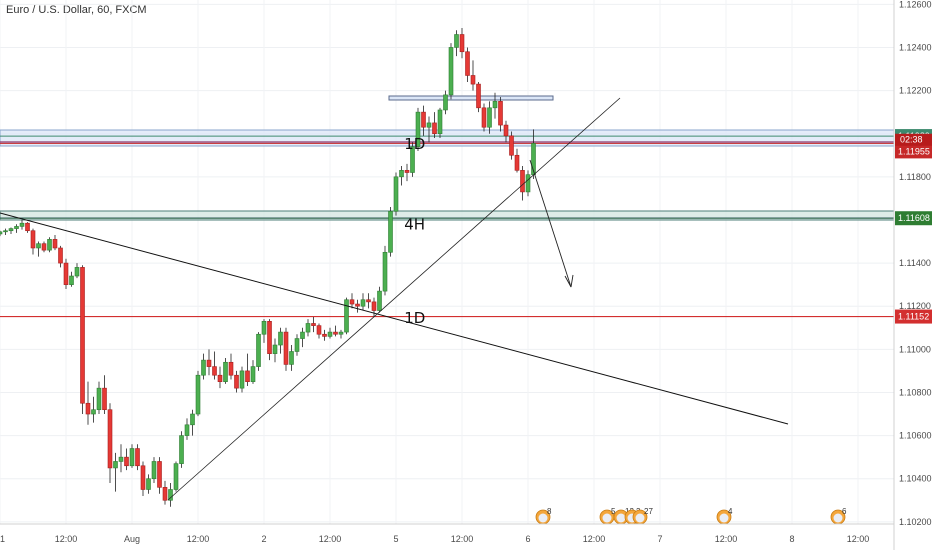  Describe the element at coordinates (471, 98) in the screenshot. I see `neckline-box` at that location.